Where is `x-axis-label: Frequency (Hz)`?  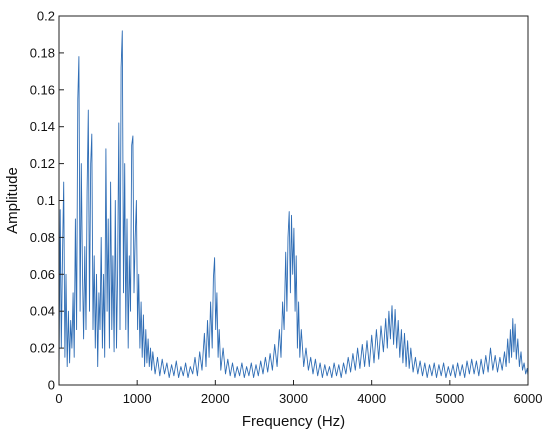
x-axis-label: Frequency (Hz) is located at coordinates (293, 421).